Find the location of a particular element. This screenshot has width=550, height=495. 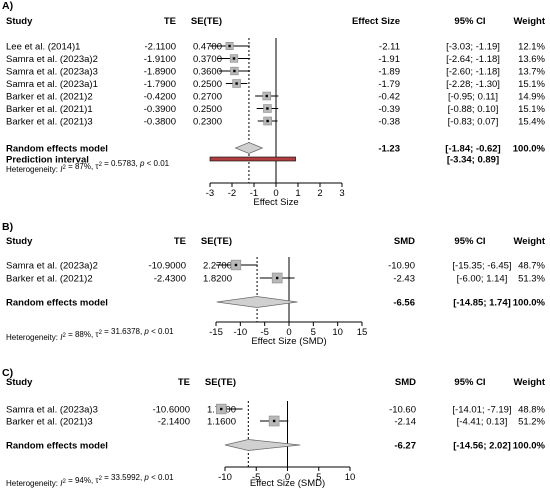

study-ci: [-0.95; 0.11] is located at coordinates (473, 97).